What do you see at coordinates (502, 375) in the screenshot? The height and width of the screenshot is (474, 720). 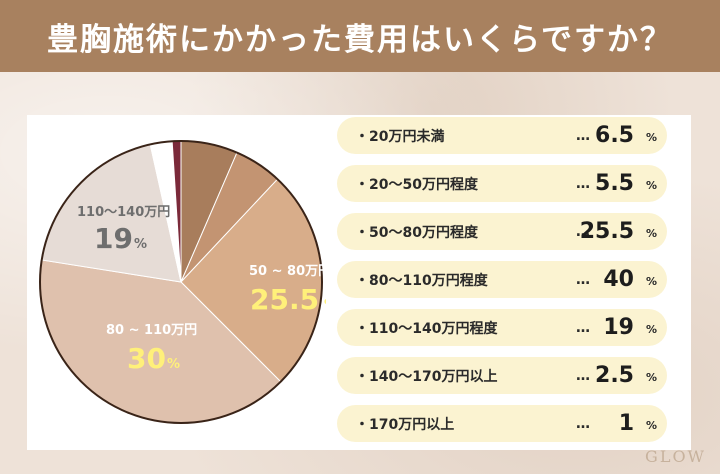 I see `legend-item: ・140〜170万円以上 … 2.5 %` at bounding box center [502, 375].